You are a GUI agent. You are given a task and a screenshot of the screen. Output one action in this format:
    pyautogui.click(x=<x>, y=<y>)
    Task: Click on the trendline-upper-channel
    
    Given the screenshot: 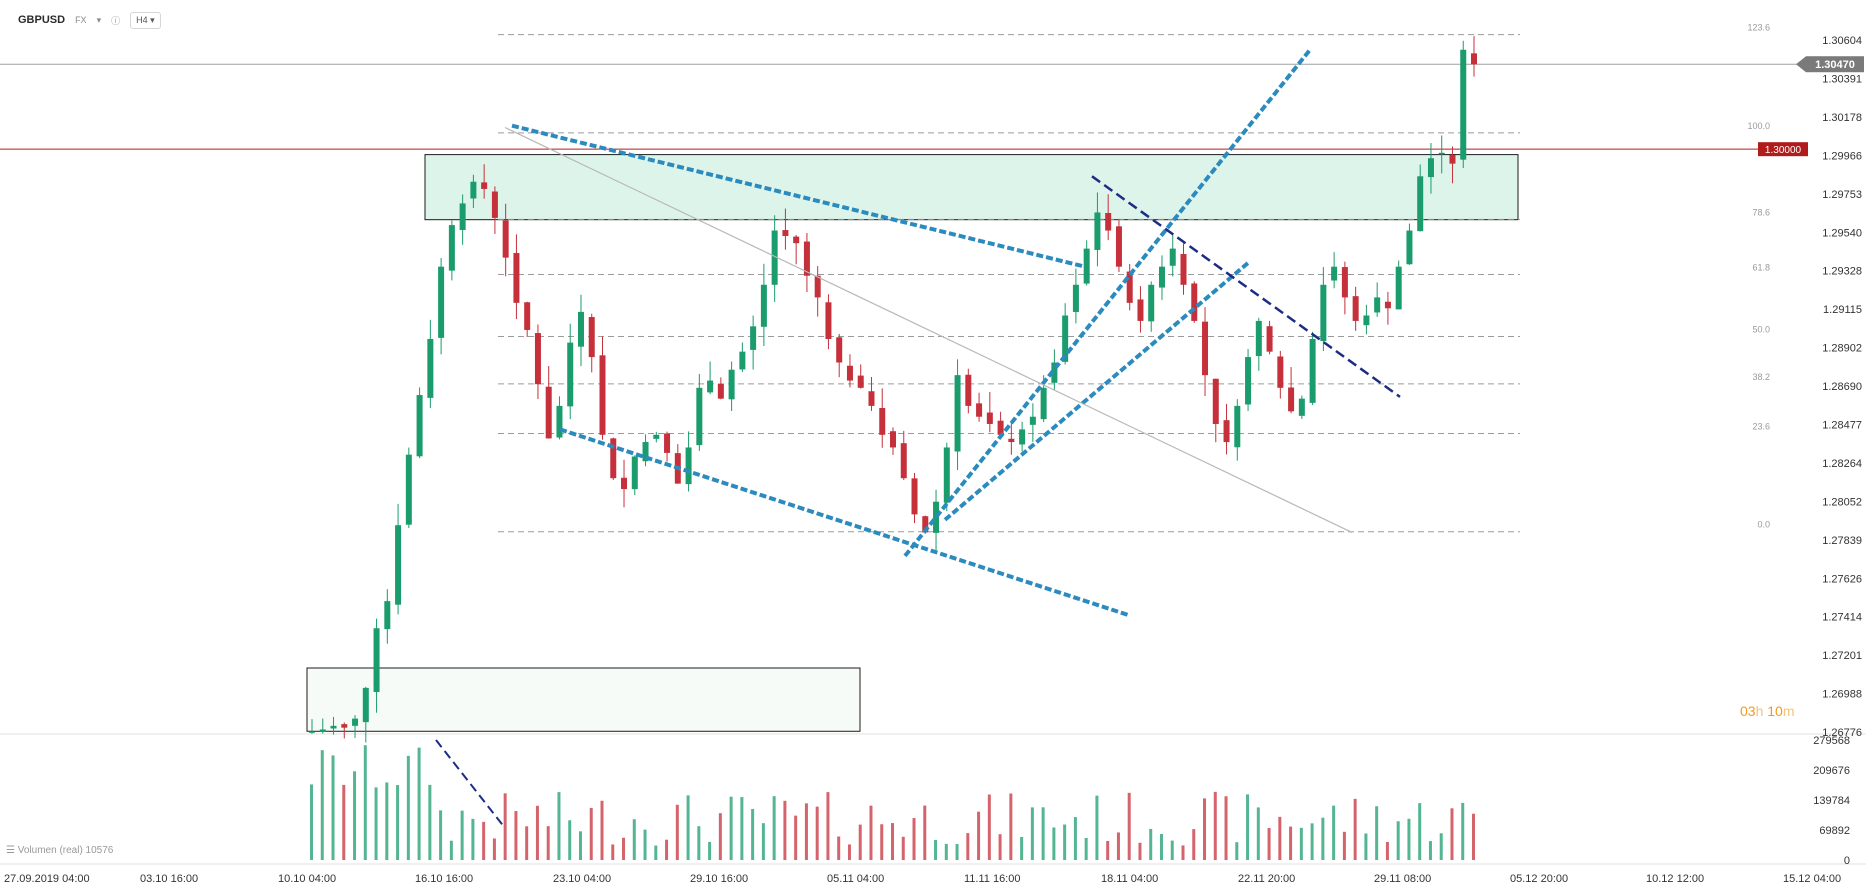 What is the action you would take?
    pyautogui.click(x=798, y=196)
    